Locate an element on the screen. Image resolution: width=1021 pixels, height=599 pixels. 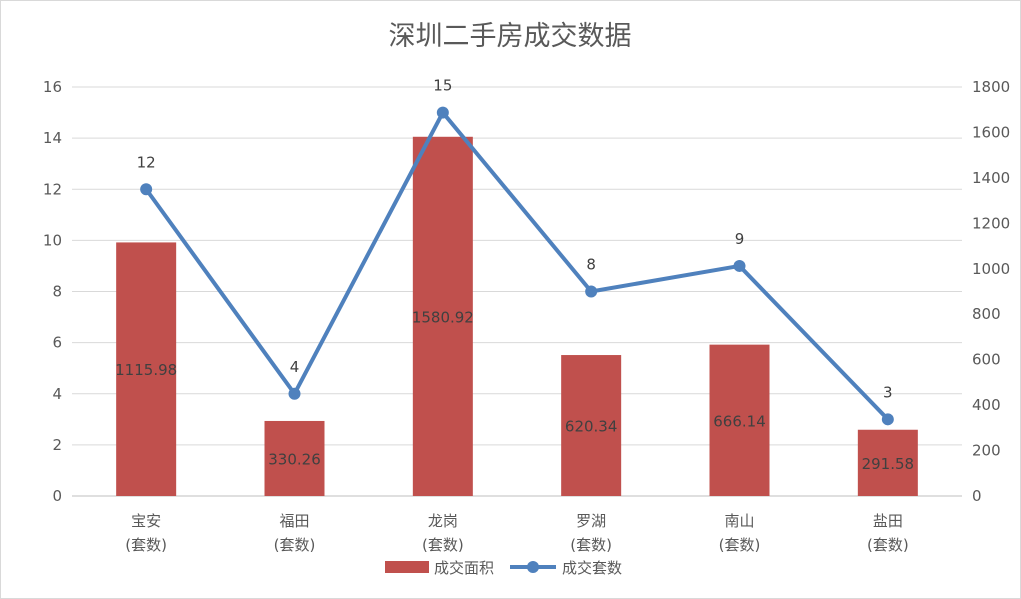
y-right-tick-label: 1800 is located at coordinates (991, 87).